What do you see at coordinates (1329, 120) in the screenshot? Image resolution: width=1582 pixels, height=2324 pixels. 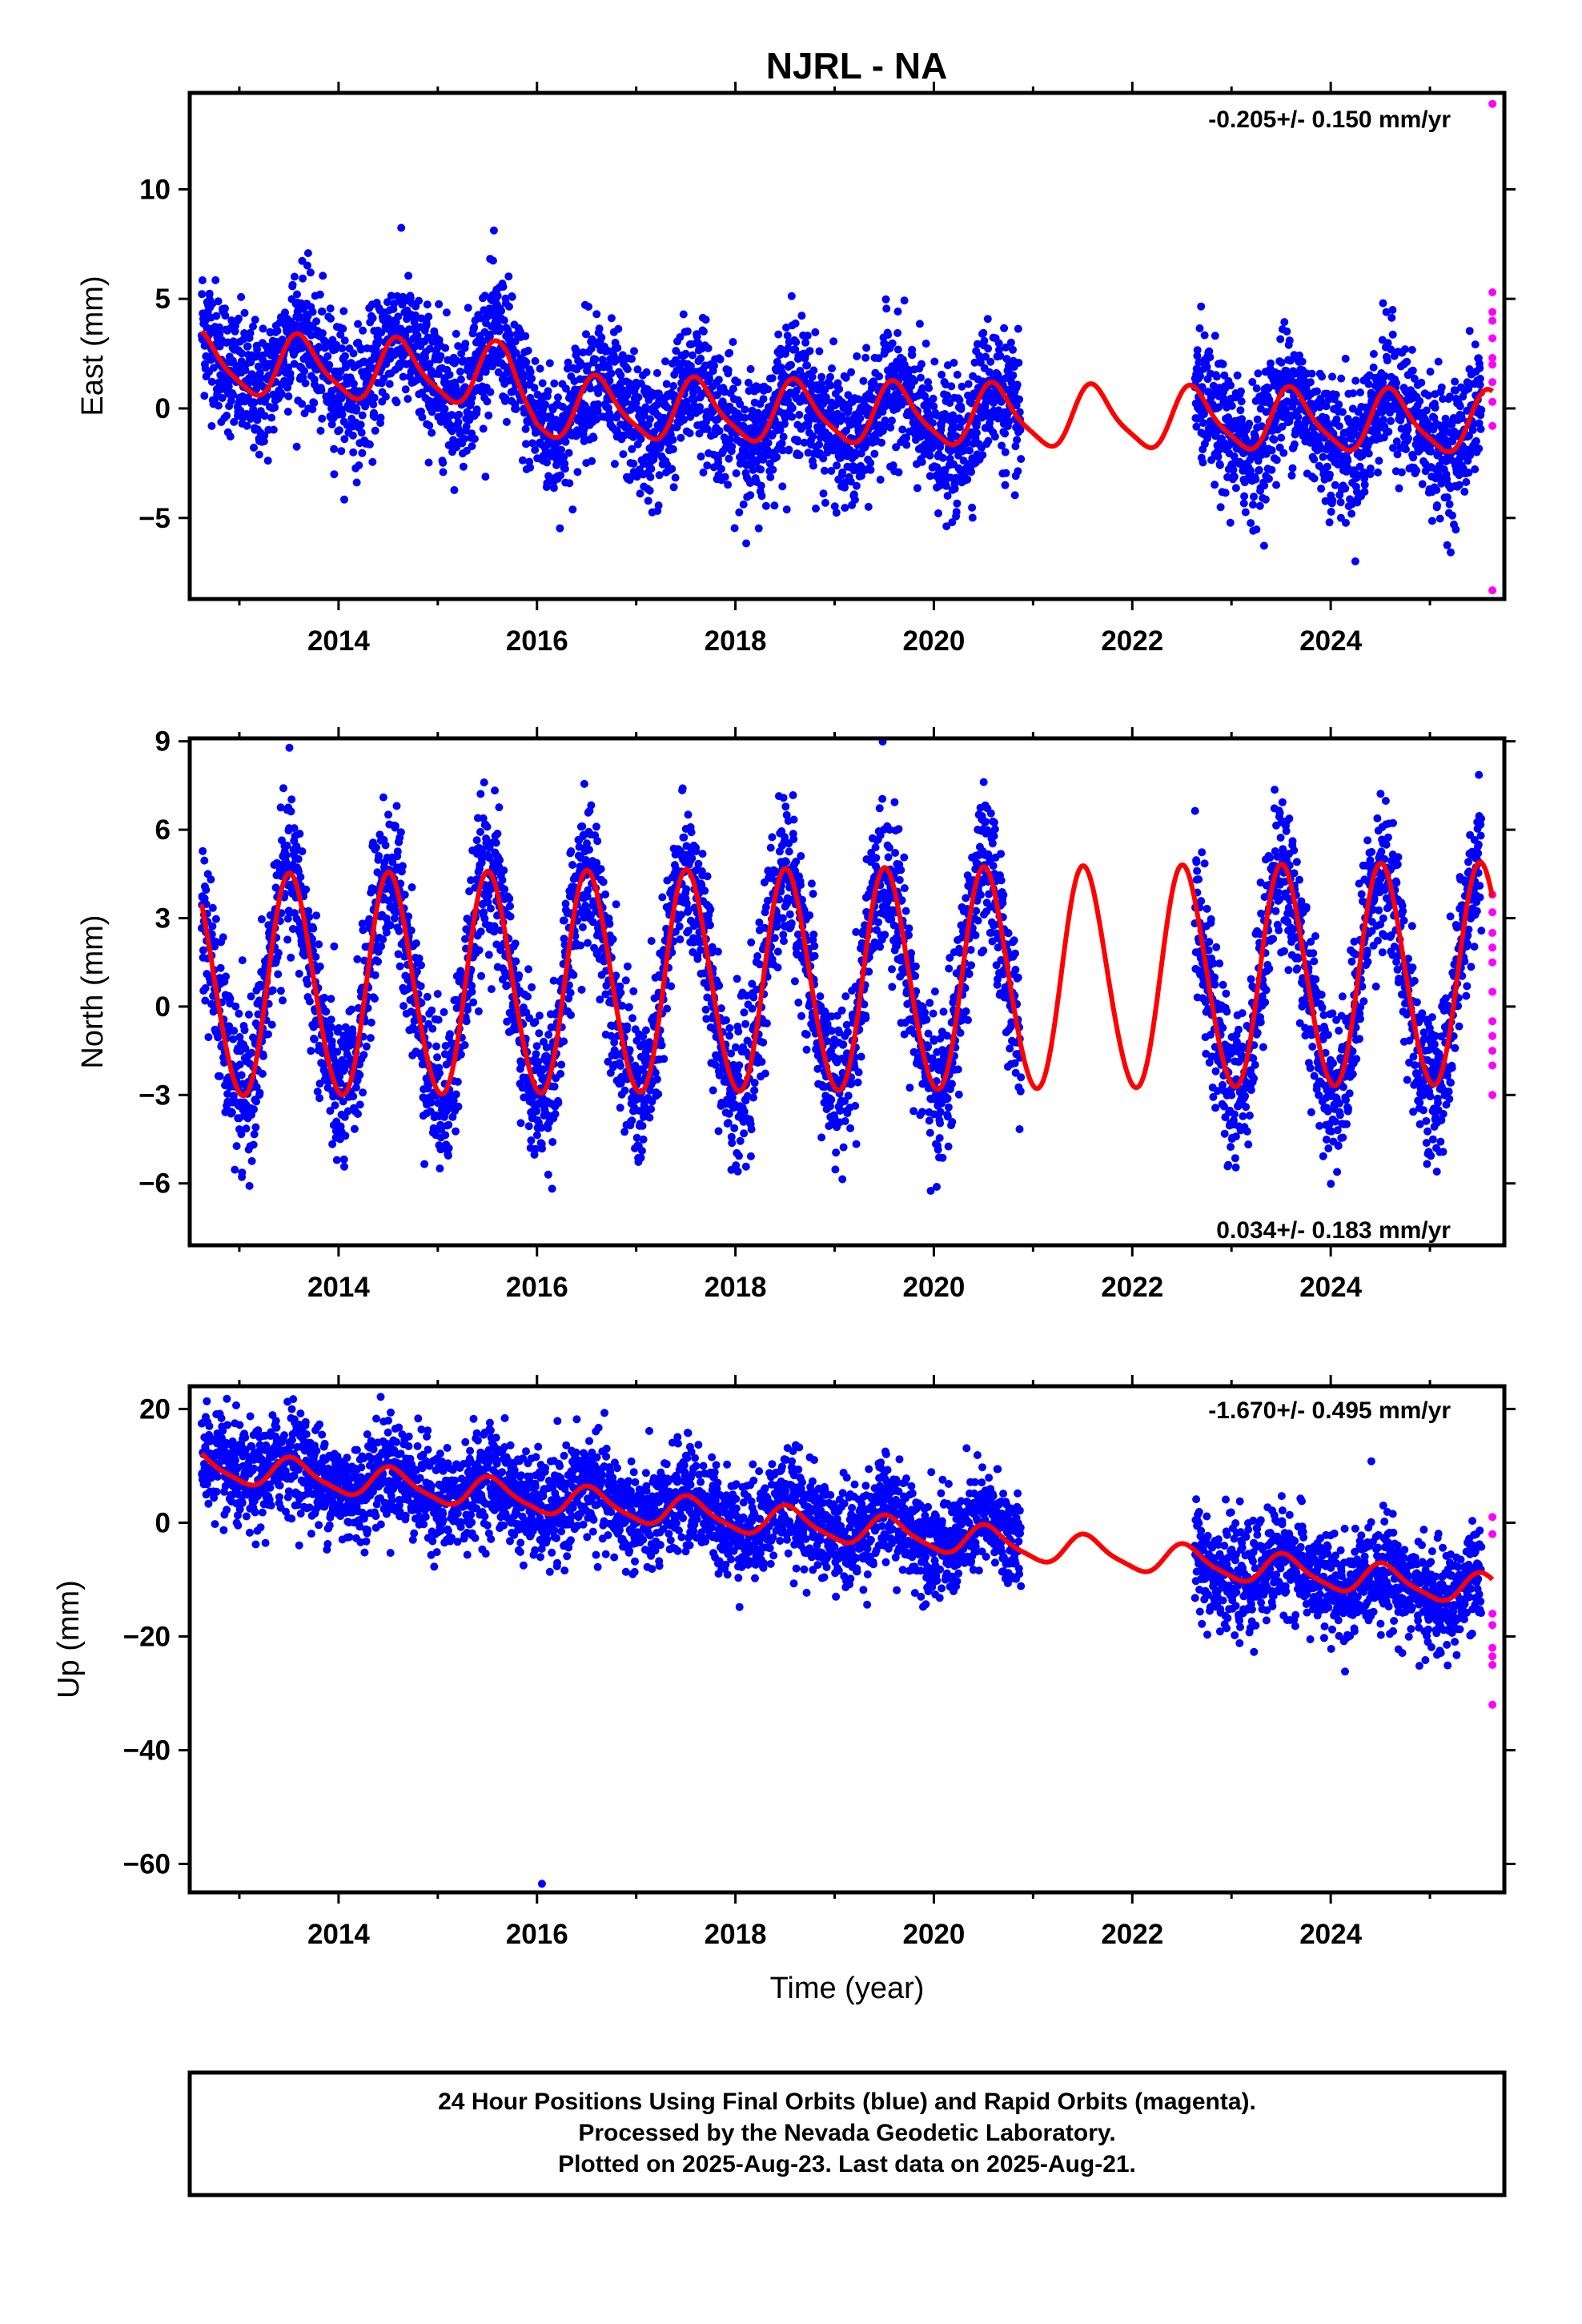 I see `east-velocity-rate: -0.205+/- 0.150 mm/yr` at bounding box center [1329, 120].